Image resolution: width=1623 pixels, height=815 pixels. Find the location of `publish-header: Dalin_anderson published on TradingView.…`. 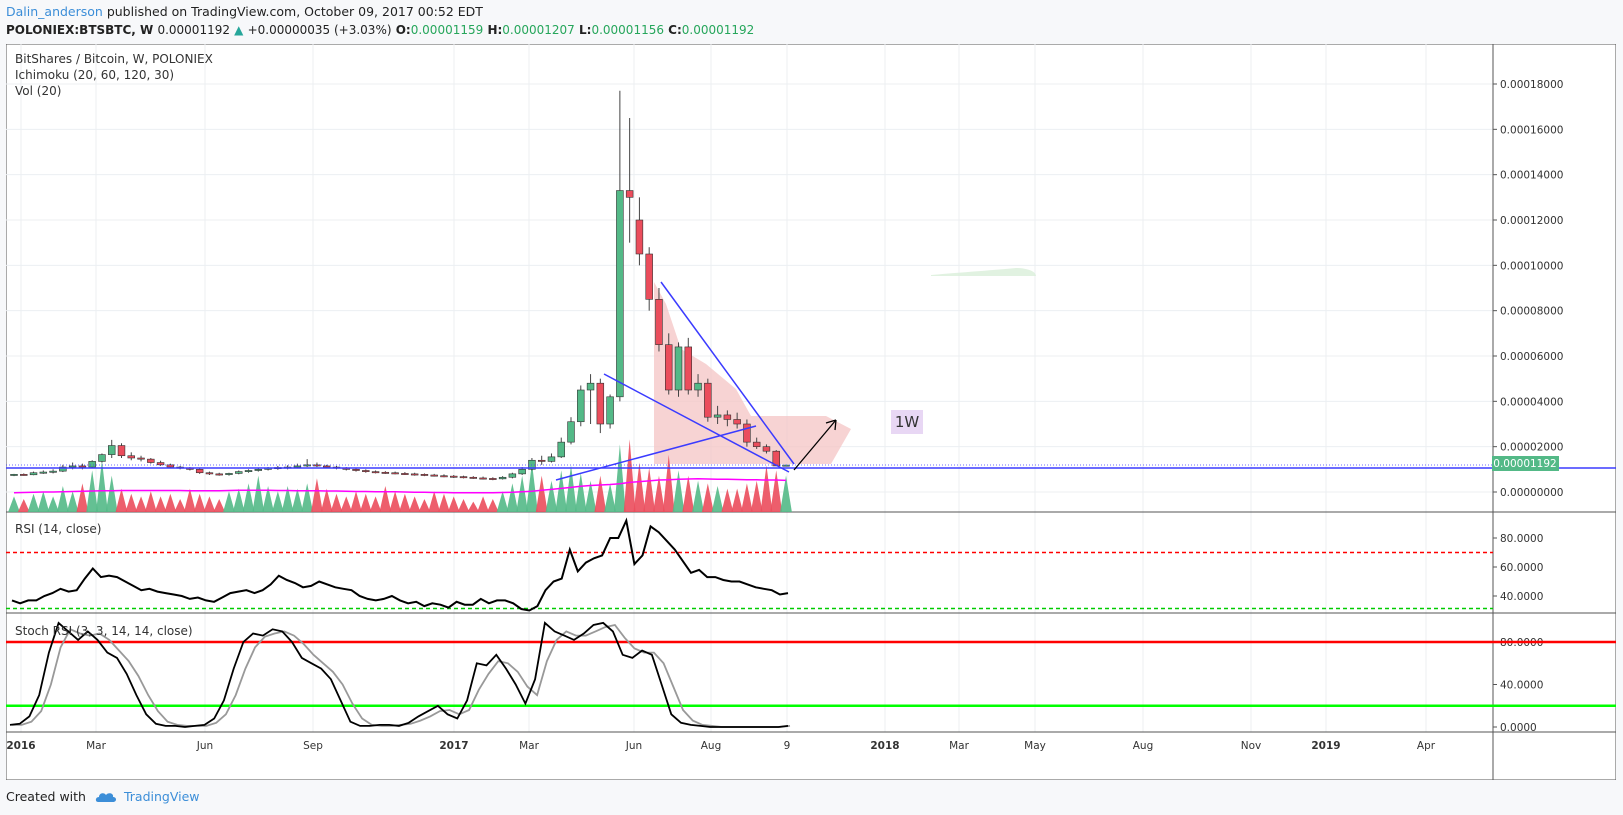

publish-header: Dalin_anderson published on TradingView.… is located at coordinates (244, 12).